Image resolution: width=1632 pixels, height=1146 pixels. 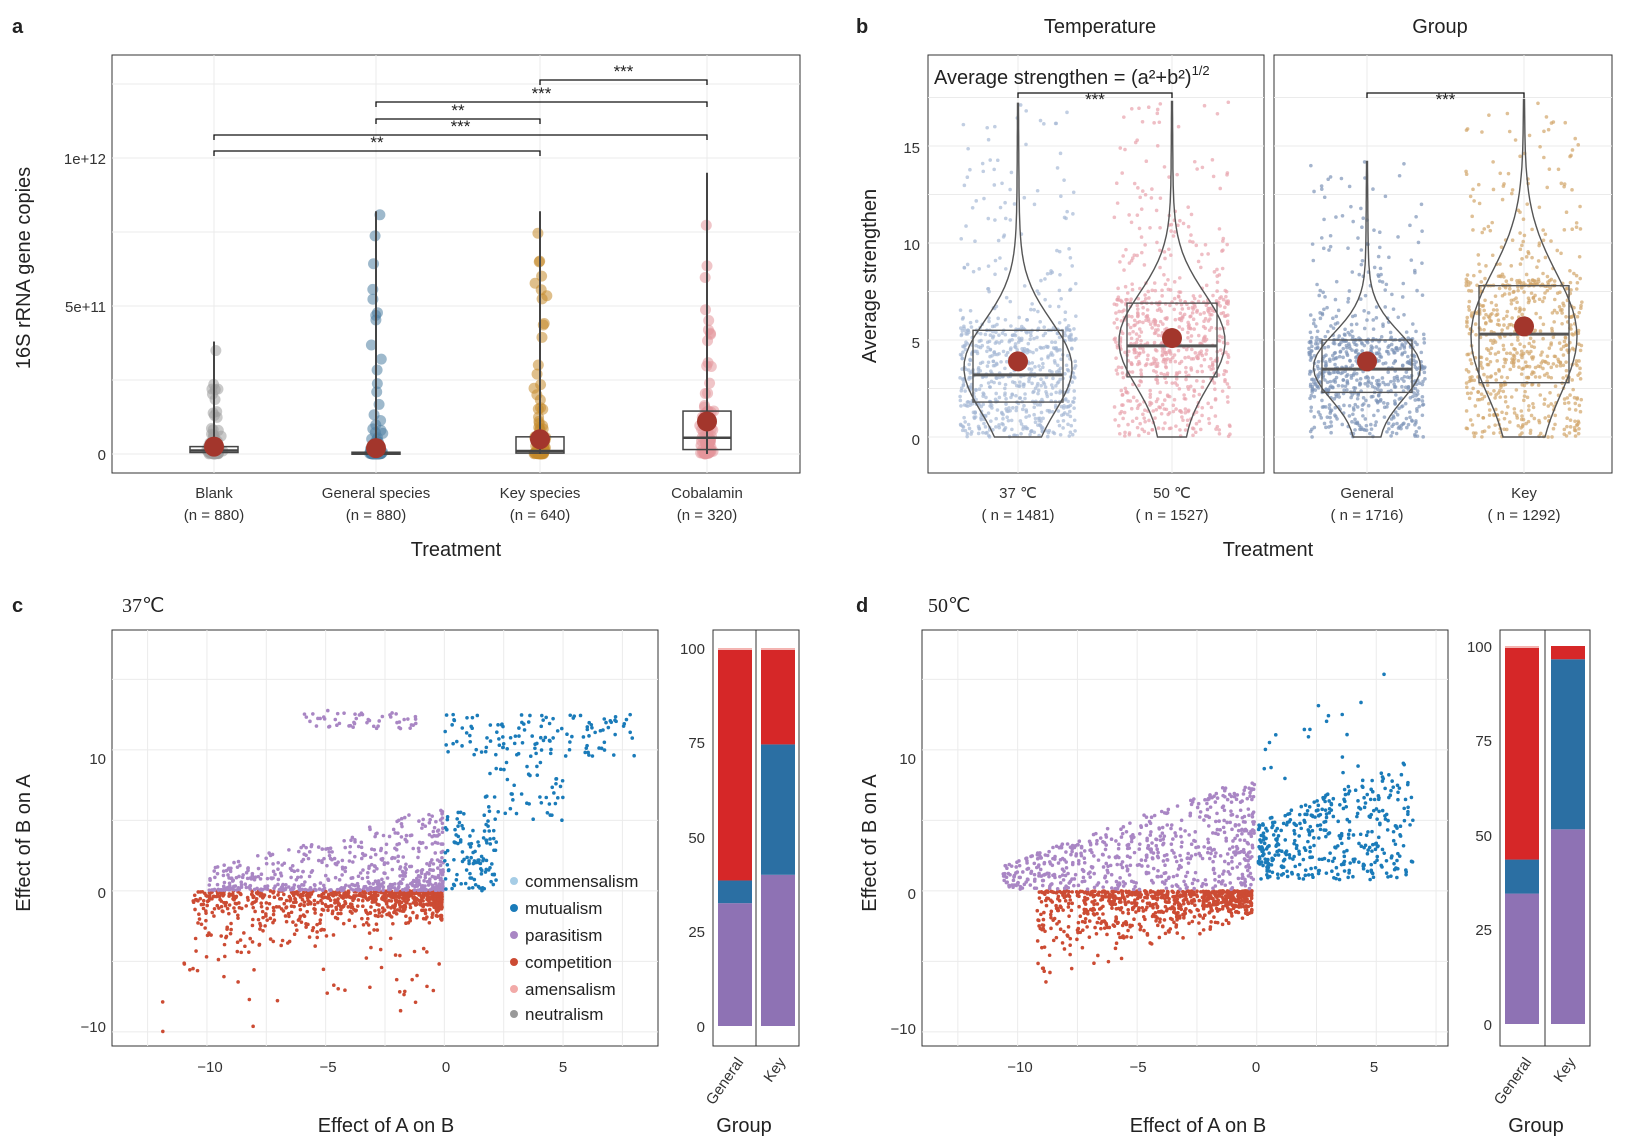 I want to click on panel-b-violin, so click(x=1018, y=270).